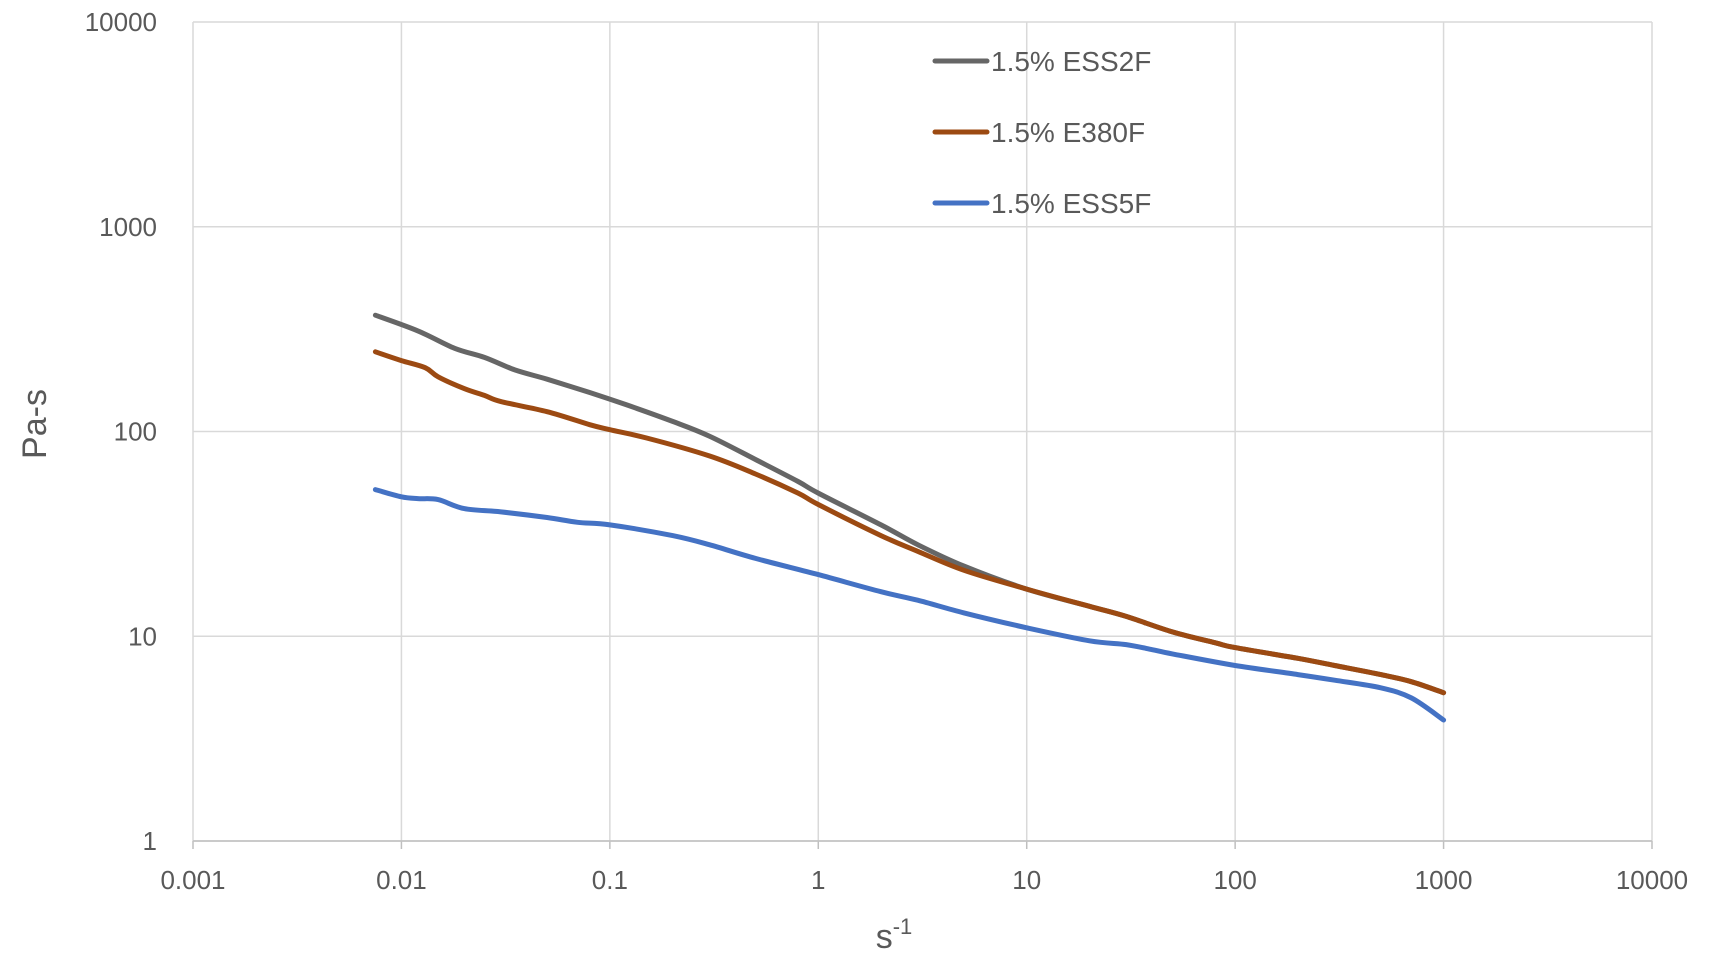  What do you see at coordinates (1652, 880) in the screenshot?
I see `x-tick-label: 10000` at bounding box center [1652, 880].